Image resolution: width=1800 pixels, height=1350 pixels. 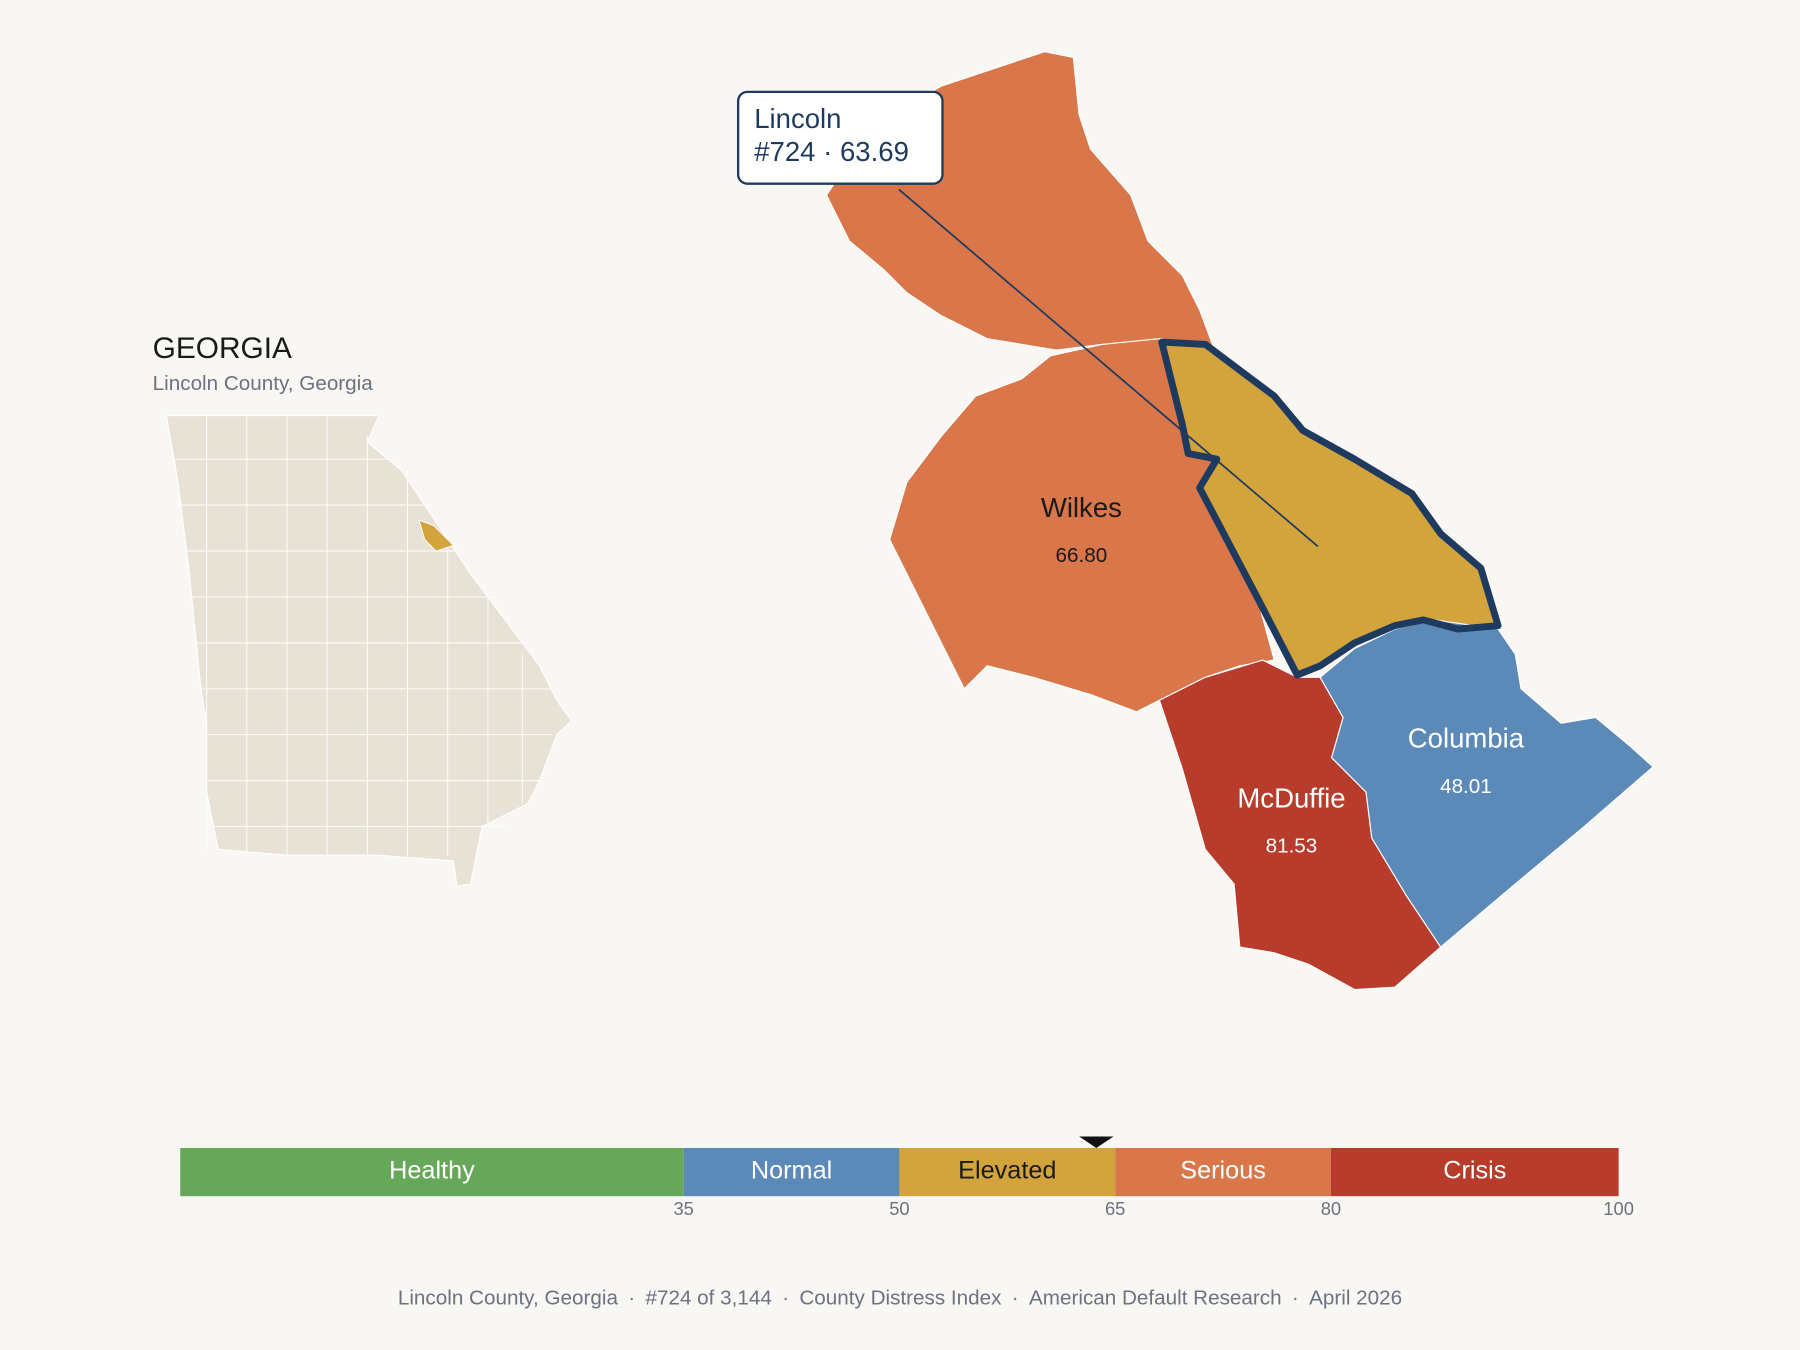 What do you see at coordinates (436, 535) in the screenshot?
I see `state-highlight-county` at bounding box center [436, 535].